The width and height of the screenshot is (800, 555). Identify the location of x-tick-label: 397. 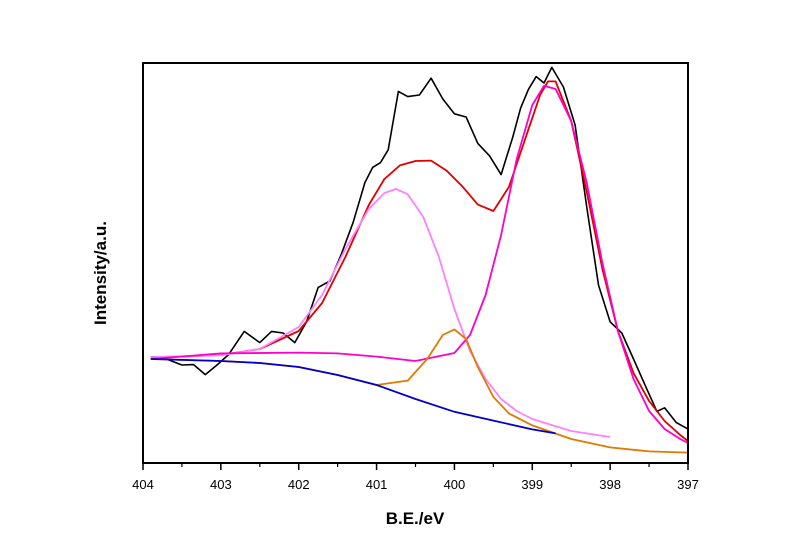
(688, 484).